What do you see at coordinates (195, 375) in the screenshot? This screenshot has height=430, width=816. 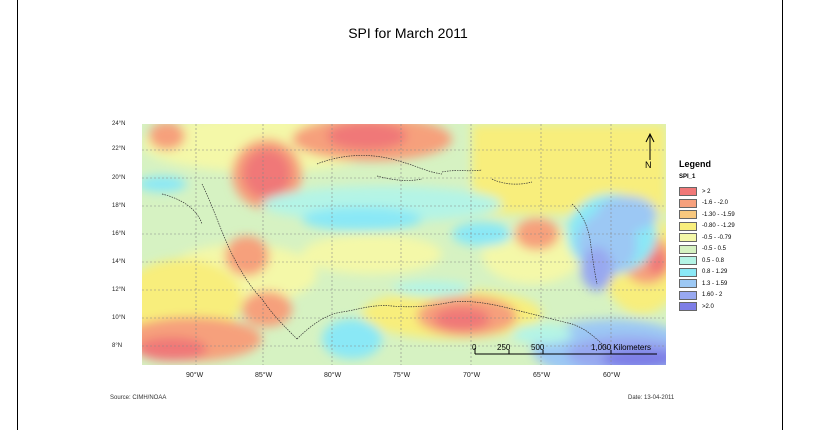 I see `lon-label-90w: 90°W` at bounding box center [195, 375].